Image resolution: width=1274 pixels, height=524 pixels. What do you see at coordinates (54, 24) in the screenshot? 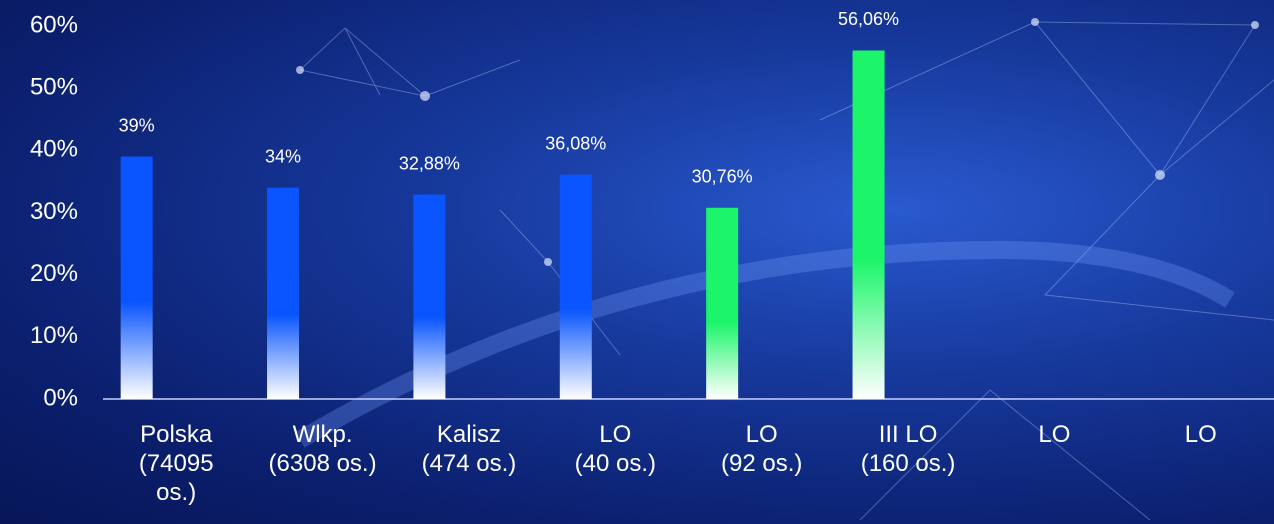
I see `y-tick-label: 60%` at bounding box center [54, 24].